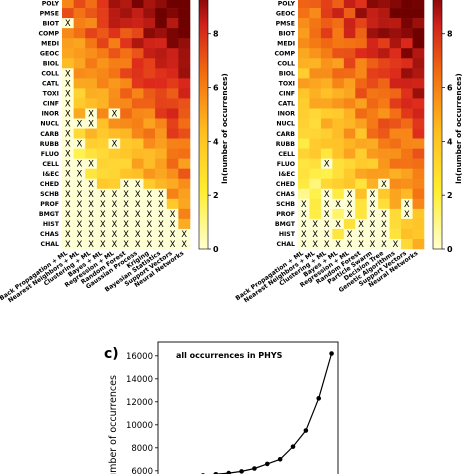 The image size is (474, 474). Describe the element at coordinates (285, 184) in the screenshot. I see `row-label: CHED` at that location.